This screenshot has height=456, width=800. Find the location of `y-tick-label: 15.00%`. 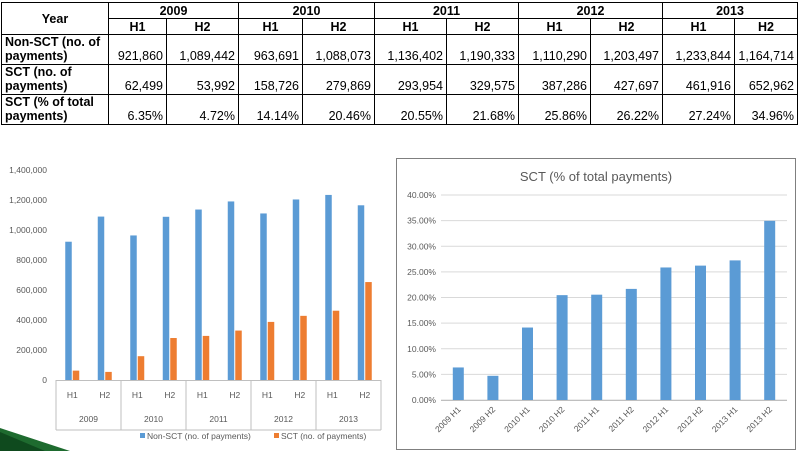

y-tick-label: 15.00% is located at coordinates (421, 323).